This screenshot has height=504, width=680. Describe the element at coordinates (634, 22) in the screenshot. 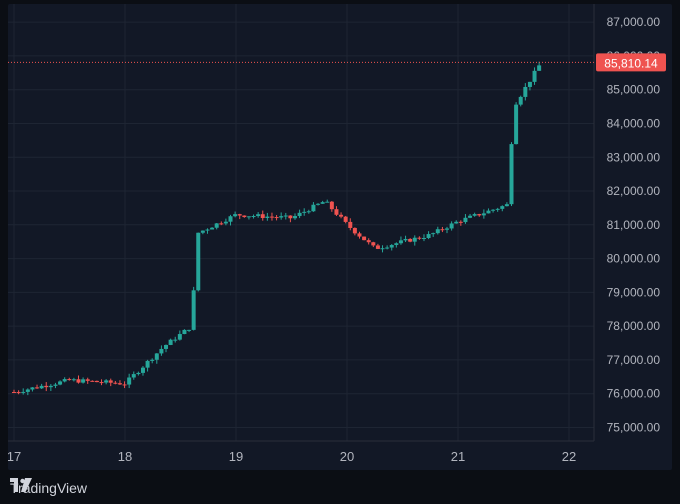

I see `y-tick-label: 87,000.00` at that location.